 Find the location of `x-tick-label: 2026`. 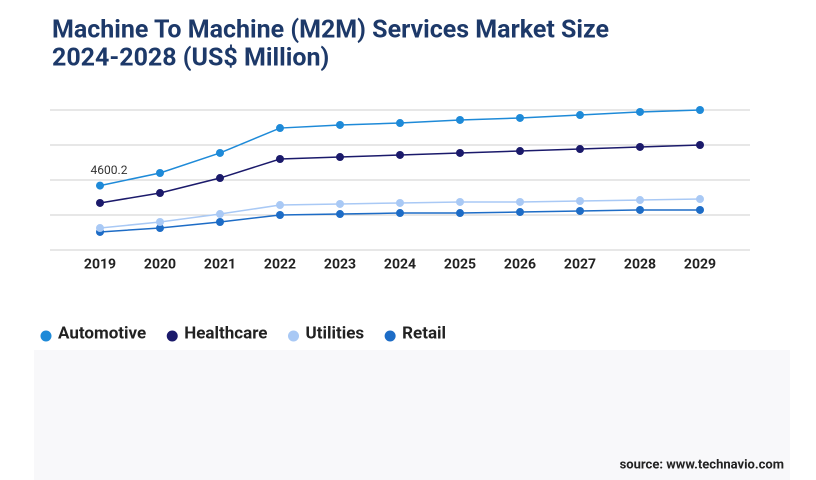

x-tick-label: 2026 is located at coordinates (520, 265).